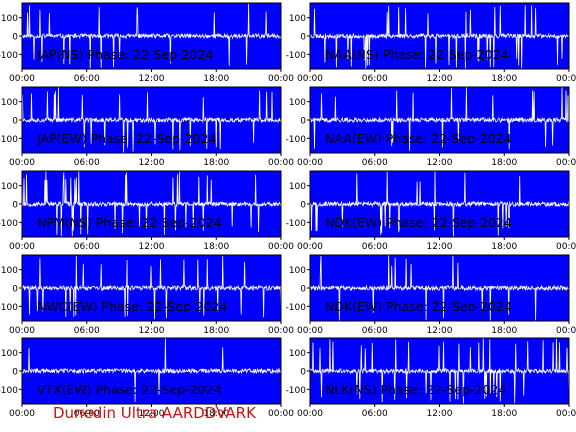 This screenshot has width=576, height=432. Describe the element at coordinates (129, 222) in the screenshot. I see `panel-title: NPM(NS) Phase: 22-Sep-2024` at that location.